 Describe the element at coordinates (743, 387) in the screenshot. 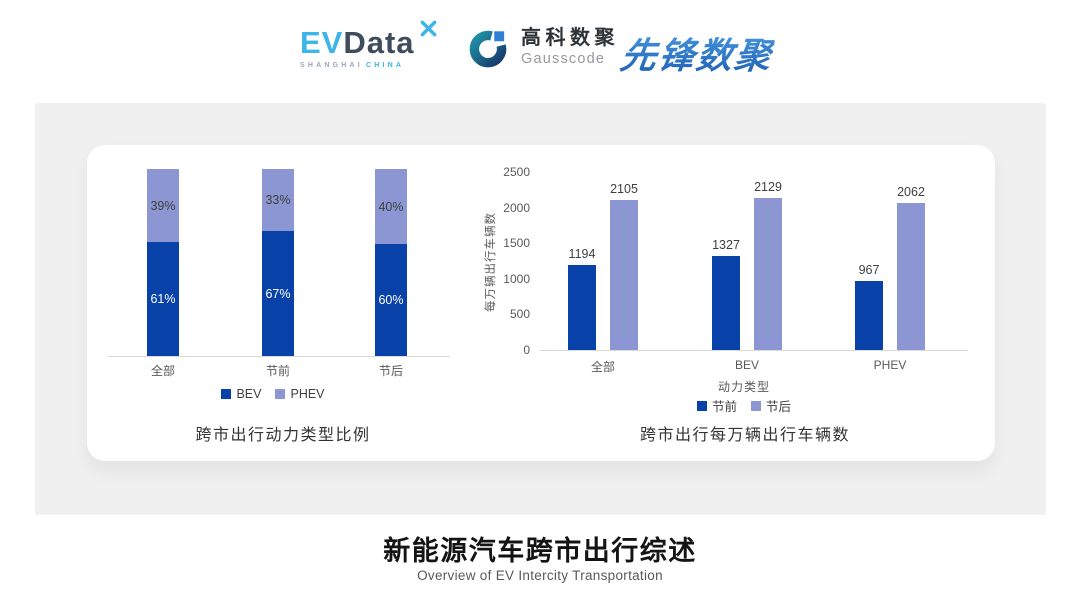

I see `x-axis-title: 动力类型` at that location.